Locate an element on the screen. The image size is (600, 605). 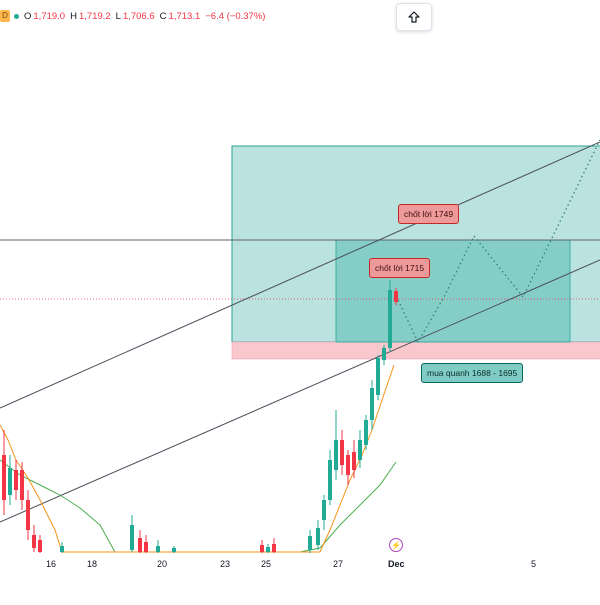
xaxis-label: 25 is located at coordinates (266, 564).